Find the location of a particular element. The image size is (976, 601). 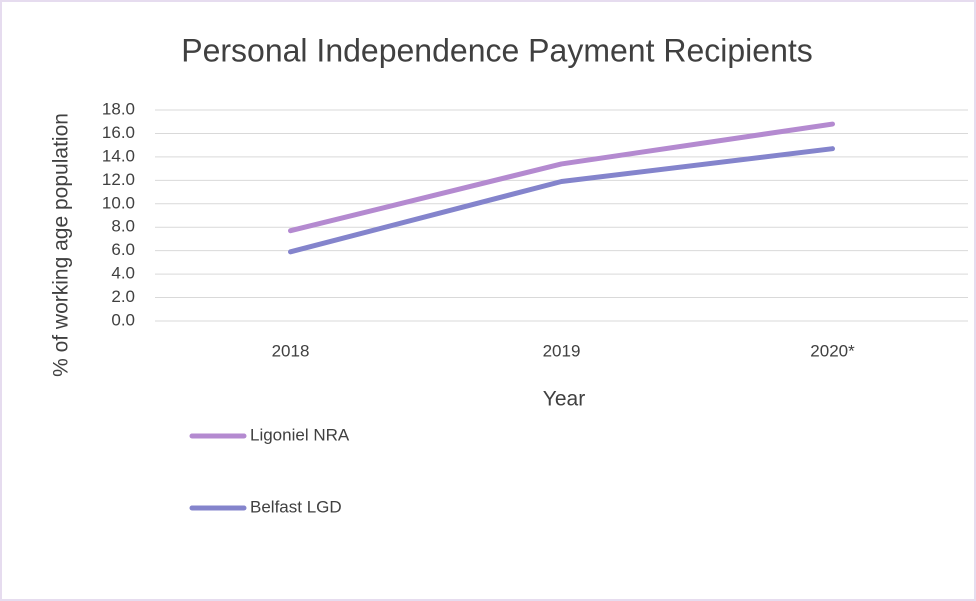

y-axis-label: % of working age population is located at coordinates (61, 245).